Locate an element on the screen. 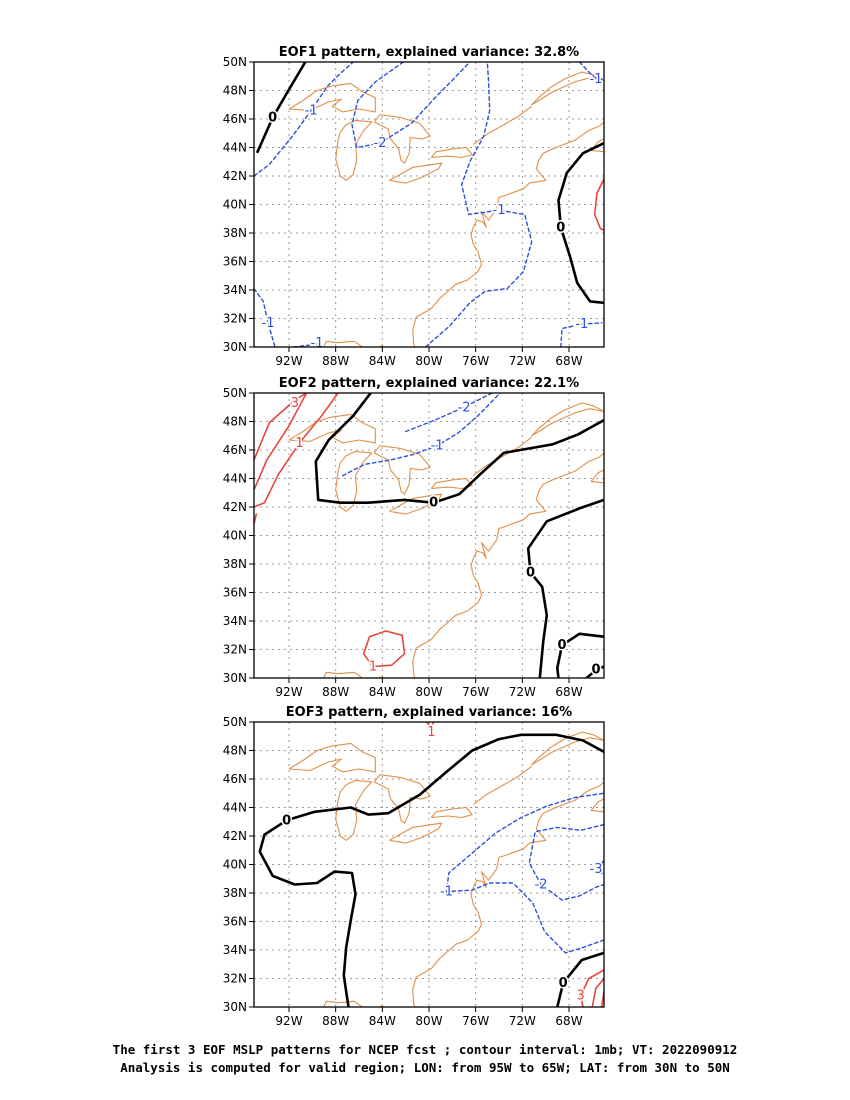 The image size is (850, 1100). contour-label: 3 is located at coordinates (581, 996).